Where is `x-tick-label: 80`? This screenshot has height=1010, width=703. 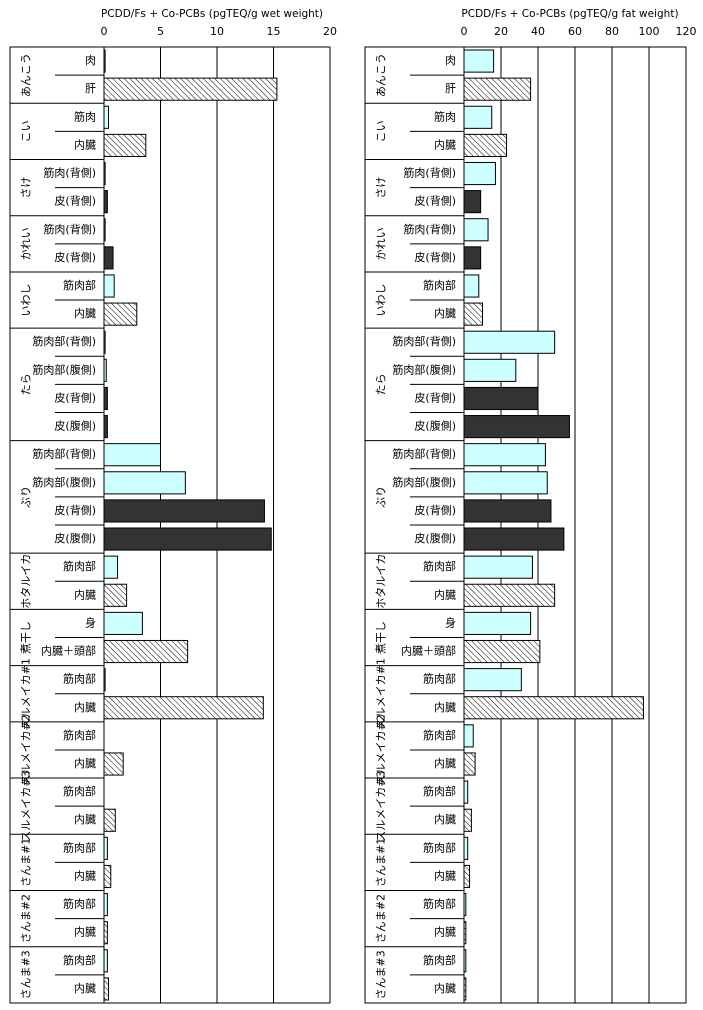 x-tick-label: 80 is located at coordinates (612, 31).